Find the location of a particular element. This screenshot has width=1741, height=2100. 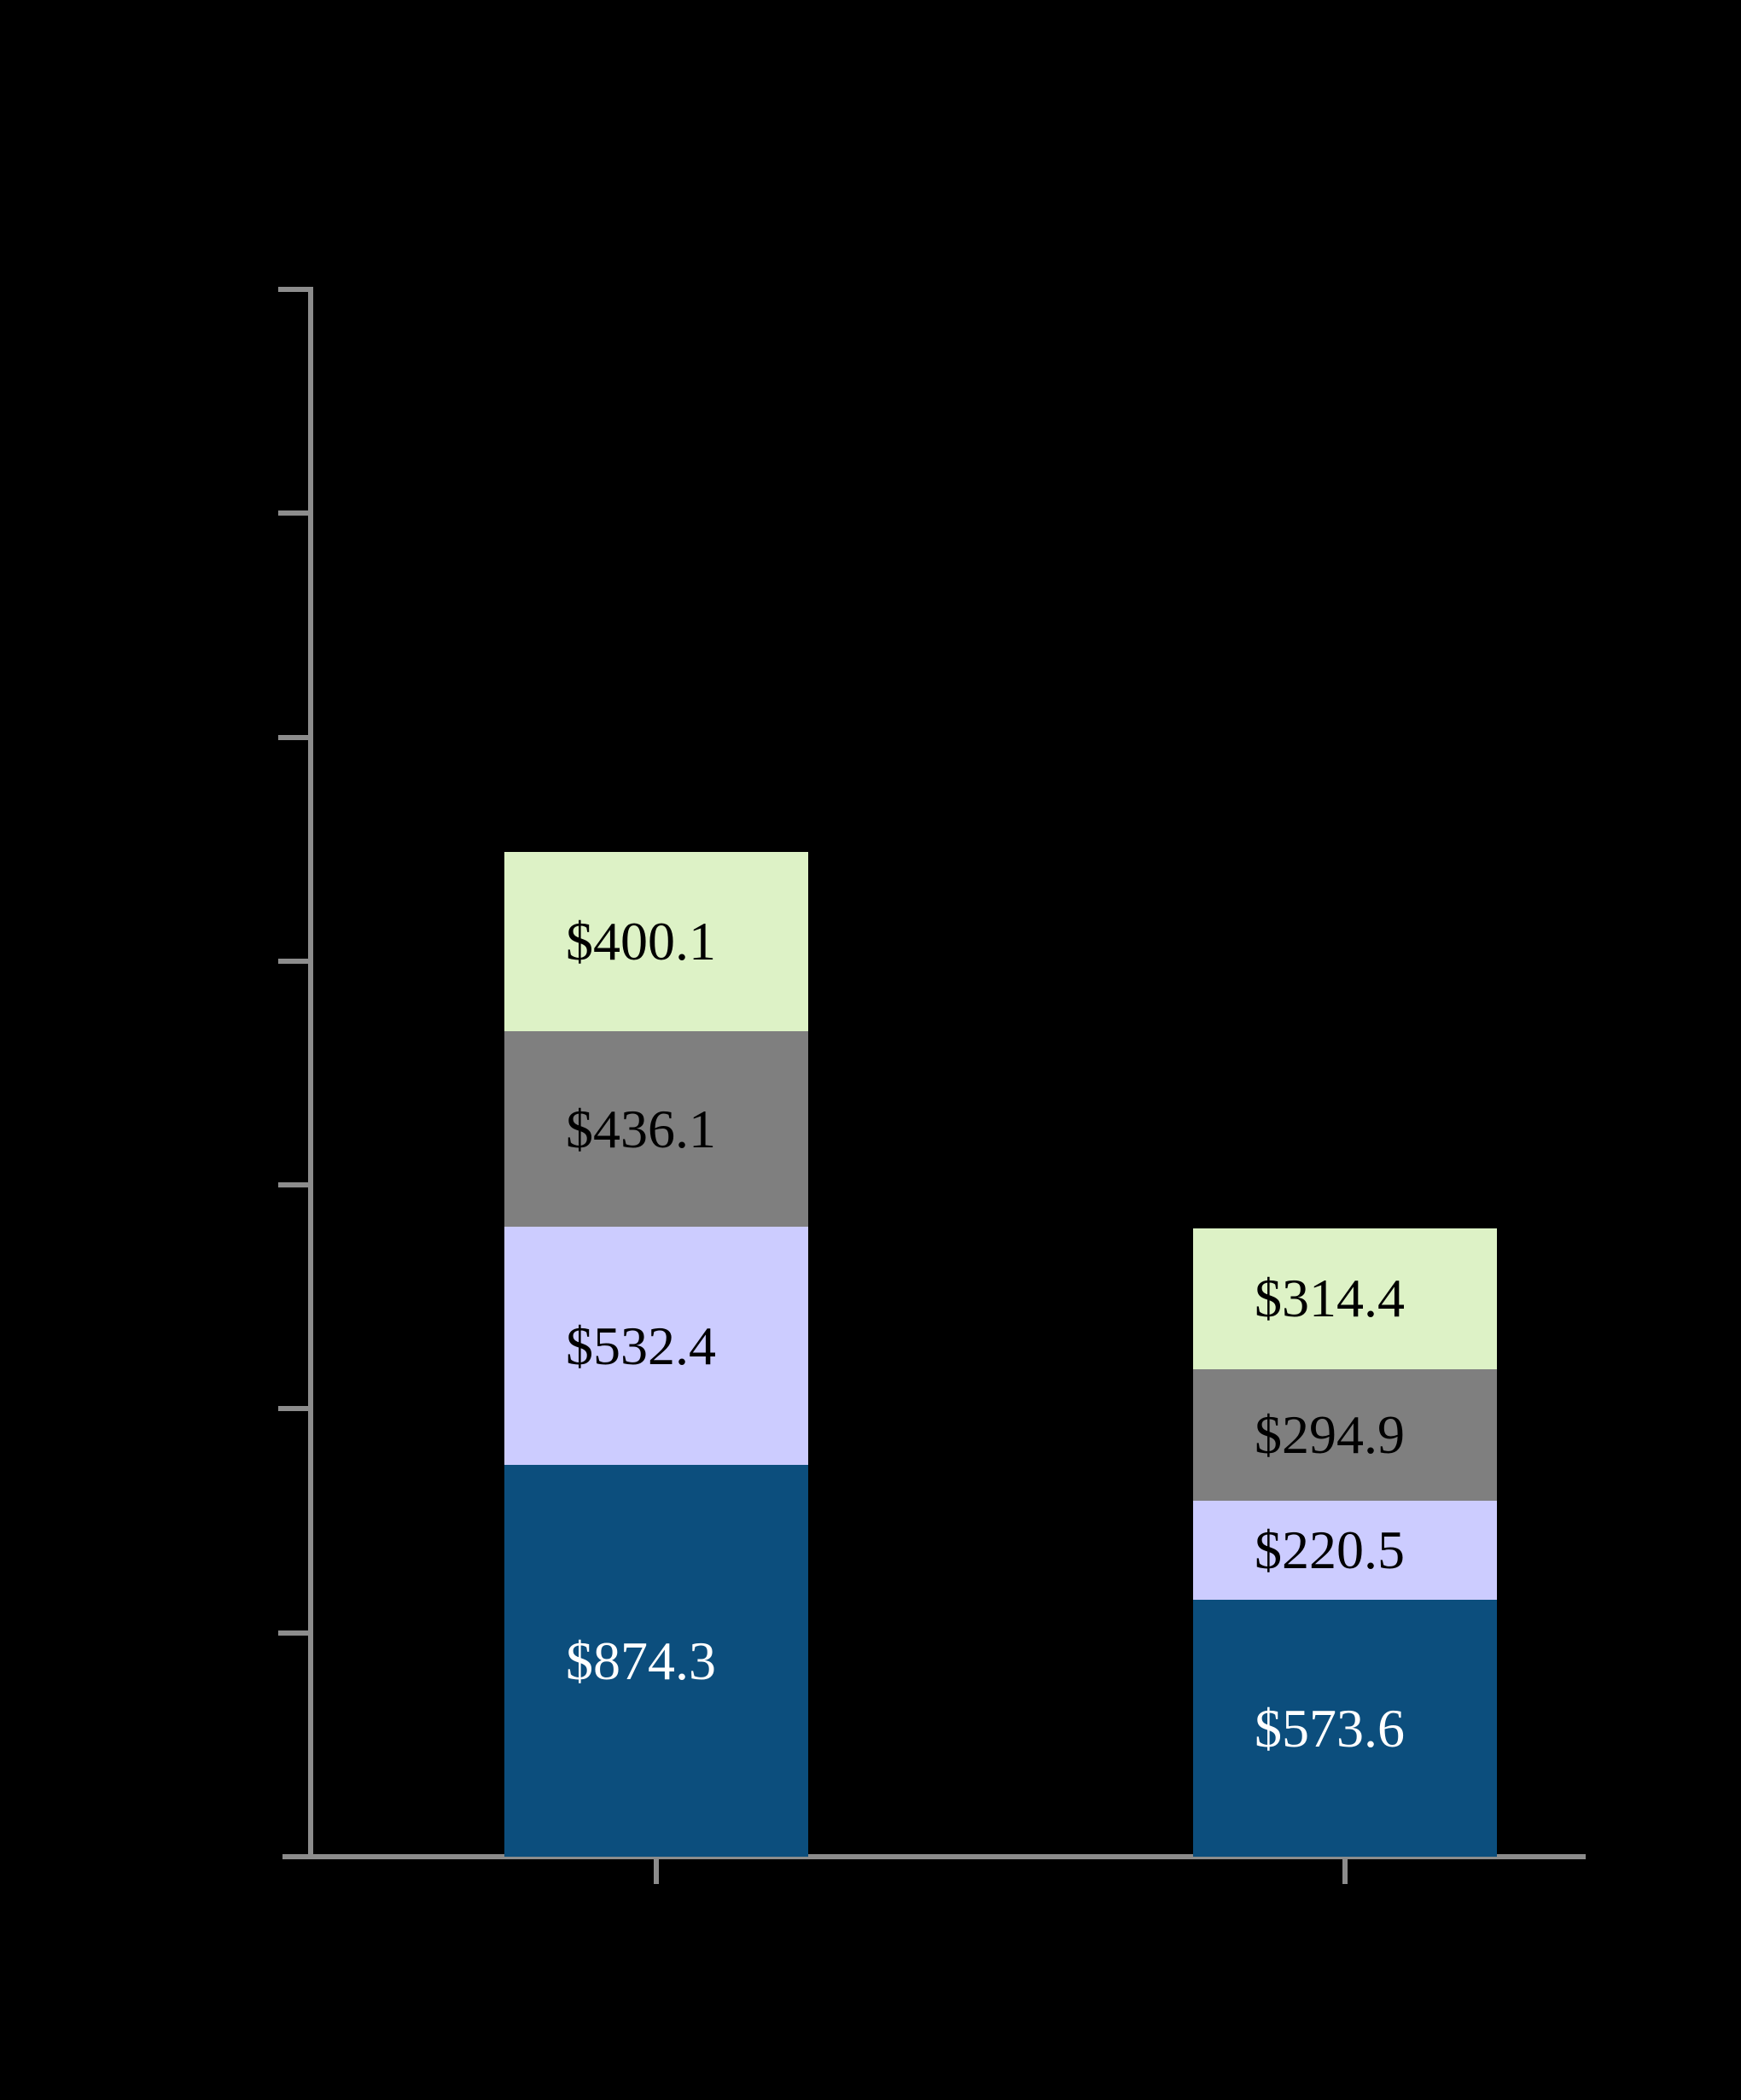

bar1-segment4-value-label: $400.1 is located at coordinates (641, 941).